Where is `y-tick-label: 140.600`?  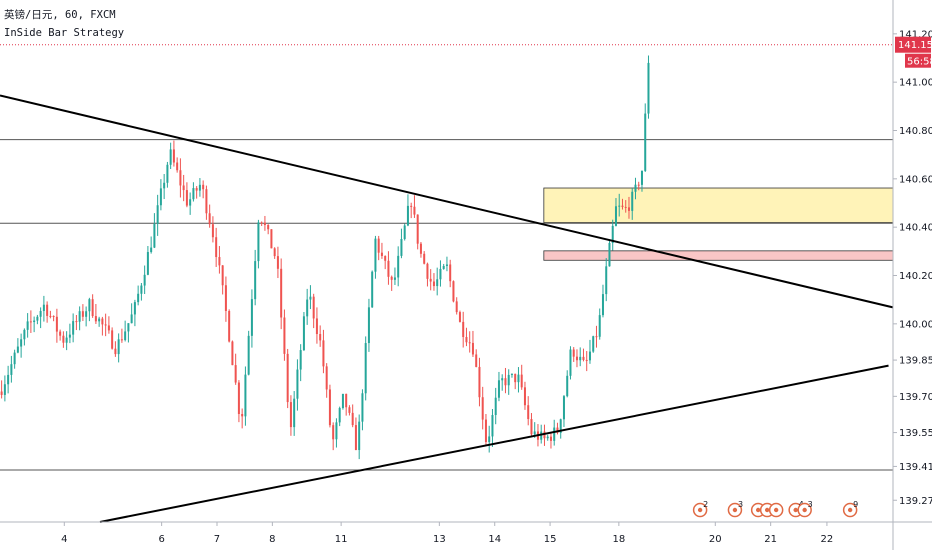
y-tick-label: 140.600 is located at coordinates (915, 179).